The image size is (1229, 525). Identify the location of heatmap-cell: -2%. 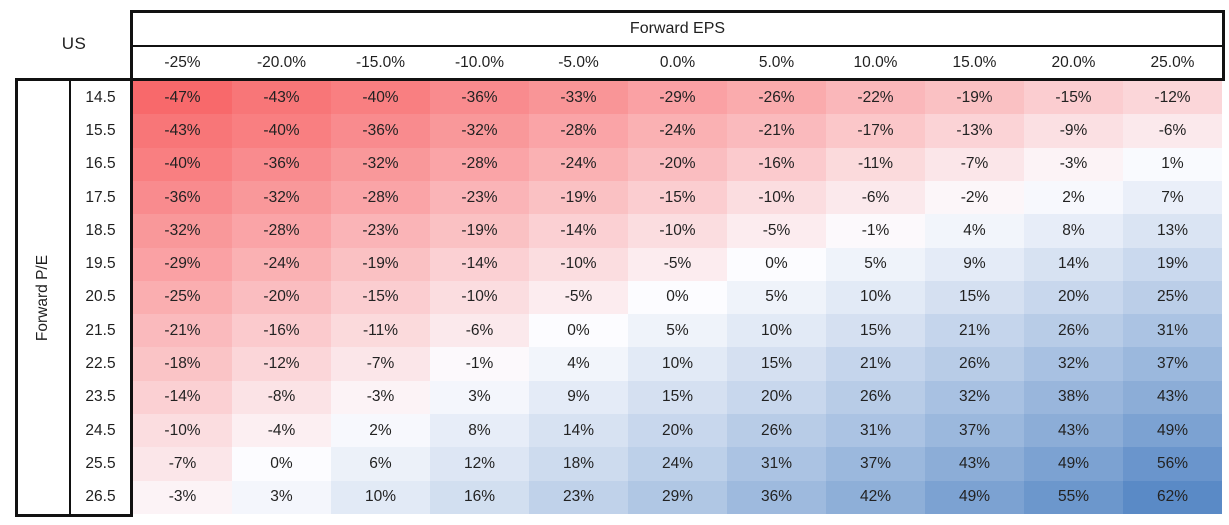
(974, 197).